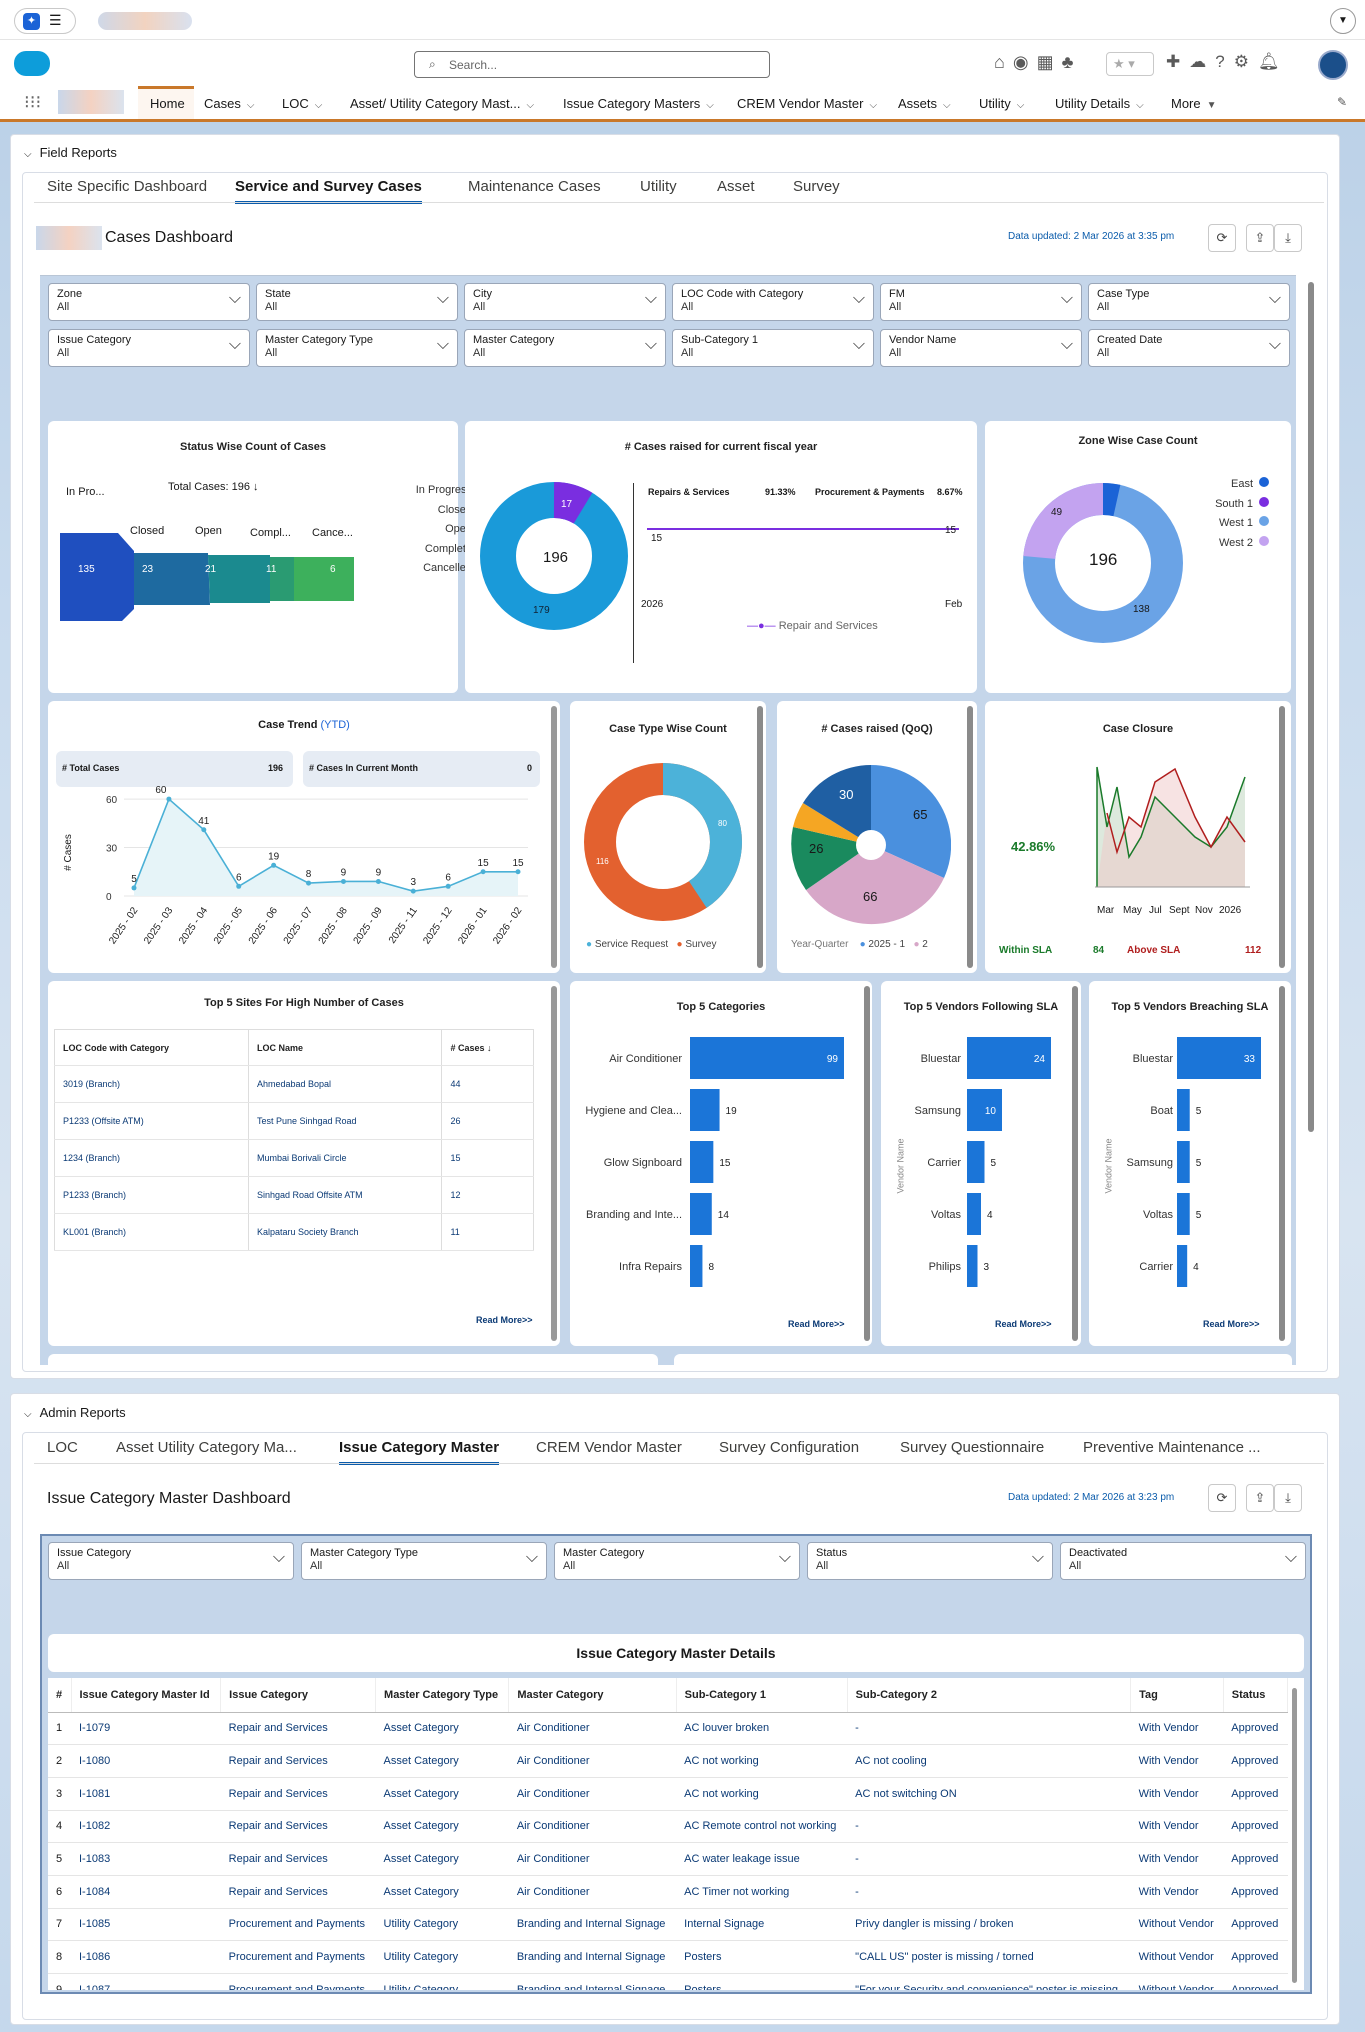 Image resolution: width=1365 pixels, height=2032 pixels. What do you see at coordinates (1024, 62) in the screenshot?
I see `agent-icon: ◉` at bounding box center [1024, 62].